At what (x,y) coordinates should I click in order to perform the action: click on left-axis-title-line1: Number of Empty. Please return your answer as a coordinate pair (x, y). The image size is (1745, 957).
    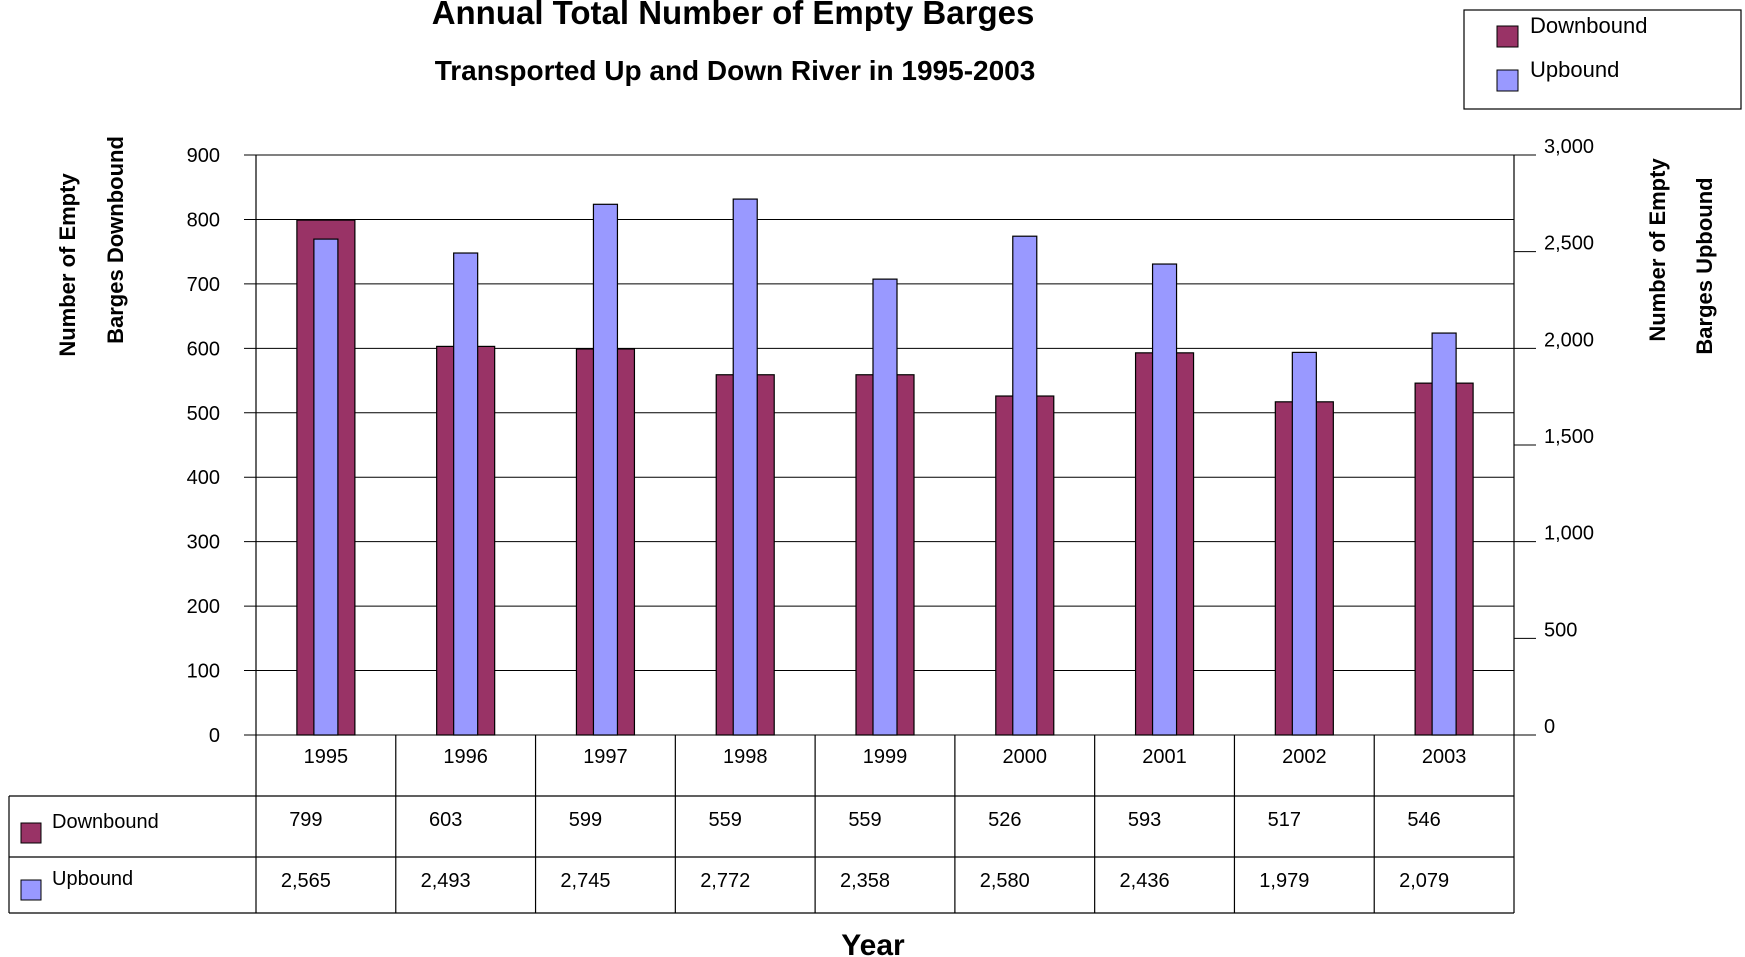
    Looking at the image, I should click on (67, 265).